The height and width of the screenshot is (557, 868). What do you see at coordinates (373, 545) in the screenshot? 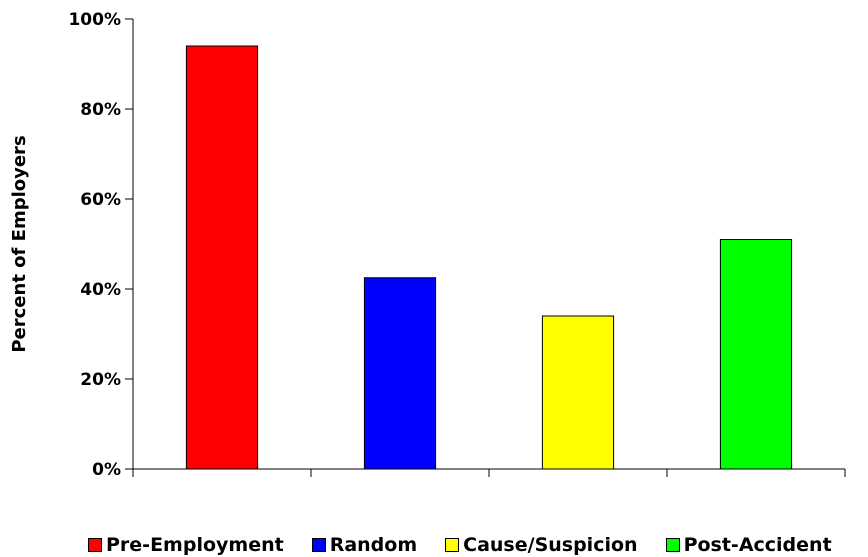
I see `legend-label-1: Random` at bounding box center [373, 545].